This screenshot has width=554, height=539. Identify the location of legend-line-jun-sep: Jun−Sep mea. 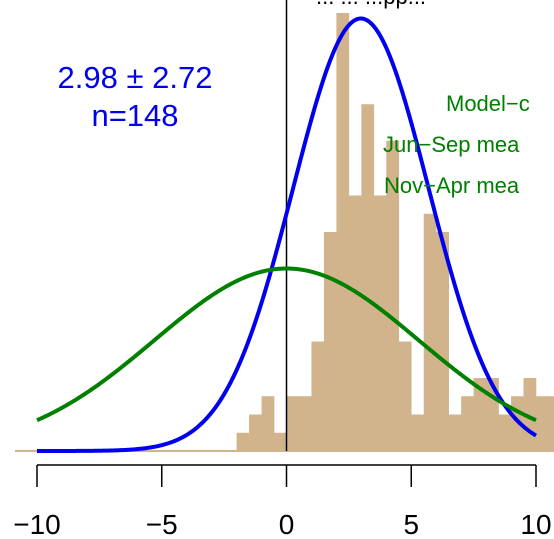
(451, 144).